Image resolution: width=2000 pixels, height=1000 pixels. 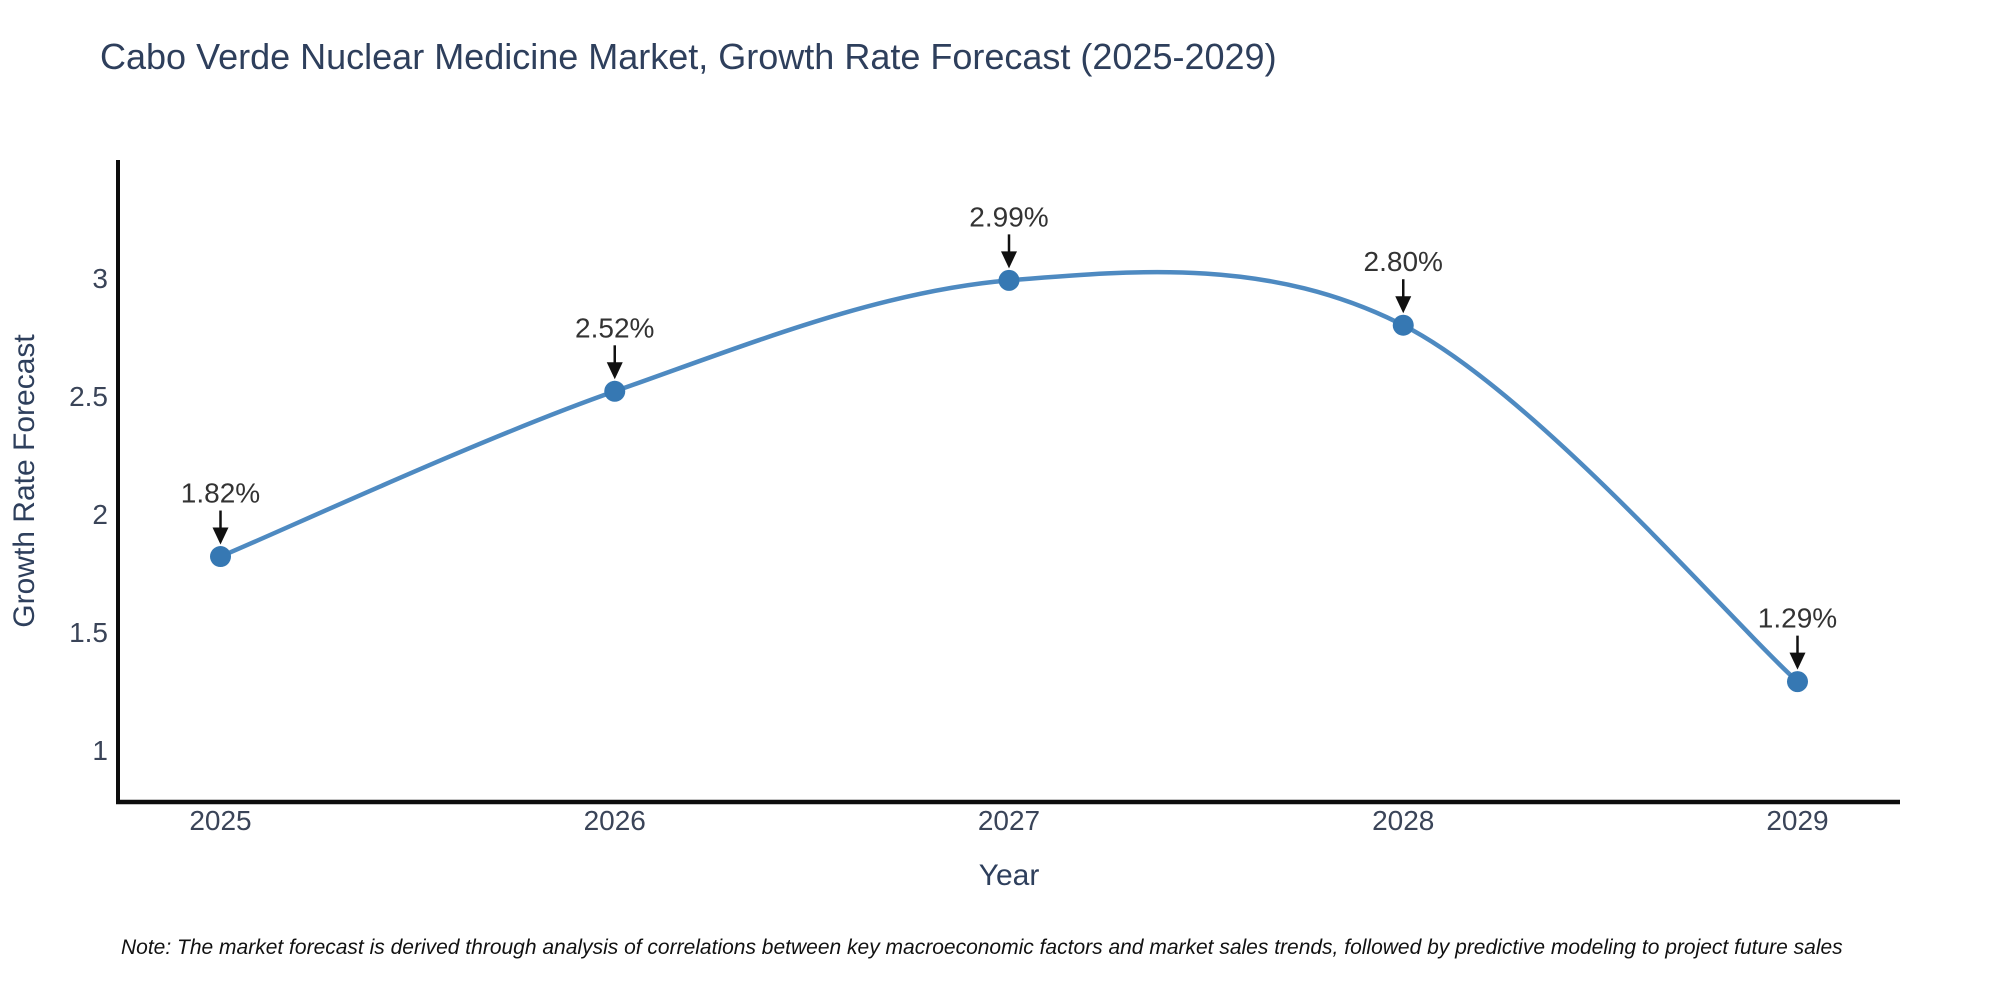 I want to click on x-tick-label-2029: 2029, so click(x=1797, y=820).